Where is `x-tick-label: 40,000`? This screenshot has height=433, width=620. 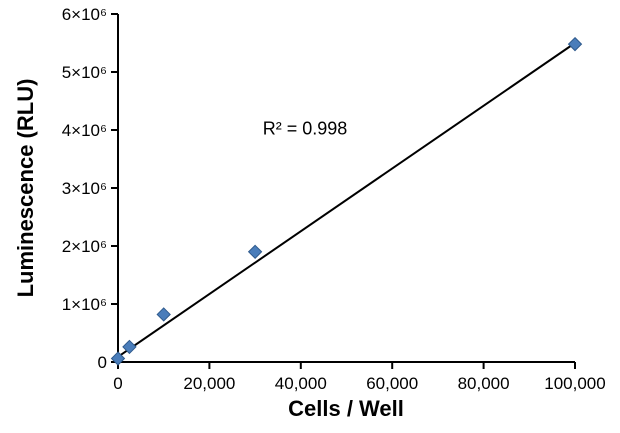
x-tick-label: 40,000 is located at coordinates (301, 383).